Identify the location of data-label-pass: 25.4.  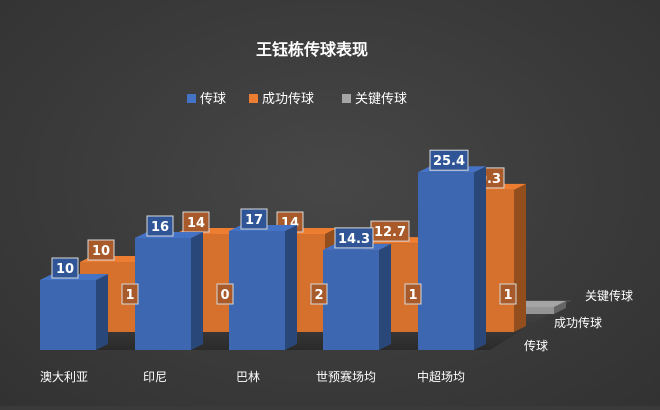
(449, 160).